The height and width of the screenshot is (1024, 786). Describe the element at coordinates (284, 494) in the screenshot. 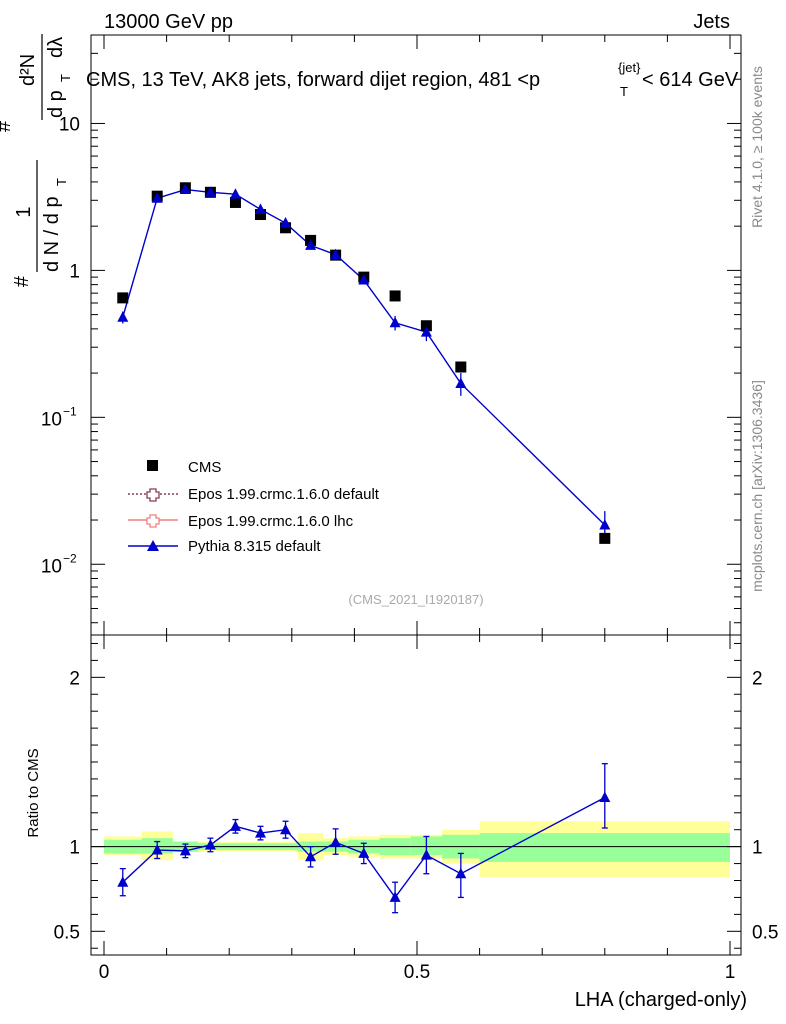

I see `legend-label-epos-default: Epos 1.99.crmc.1.6.0 default` at that location.